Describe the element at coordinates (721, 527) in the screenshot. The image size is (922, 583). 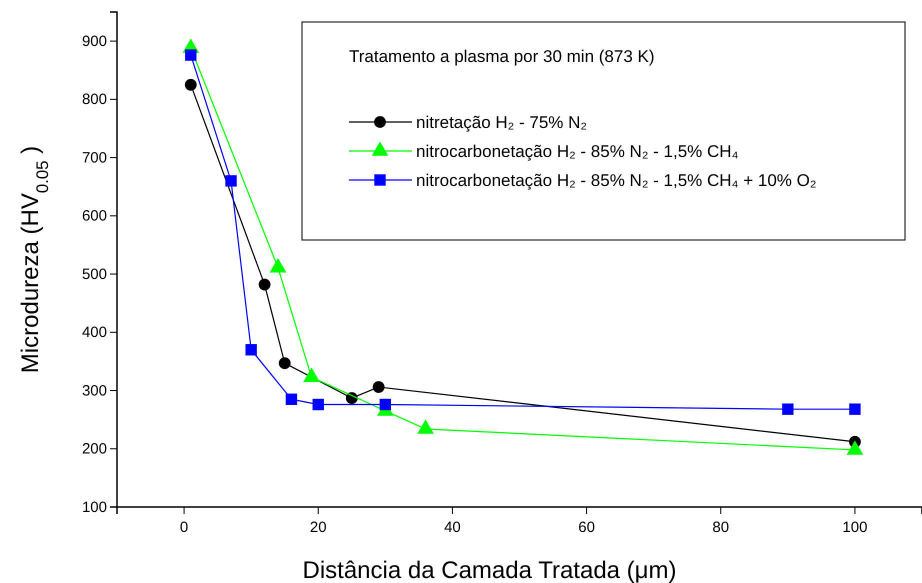
I see `x-tick-label: 80` at that location.